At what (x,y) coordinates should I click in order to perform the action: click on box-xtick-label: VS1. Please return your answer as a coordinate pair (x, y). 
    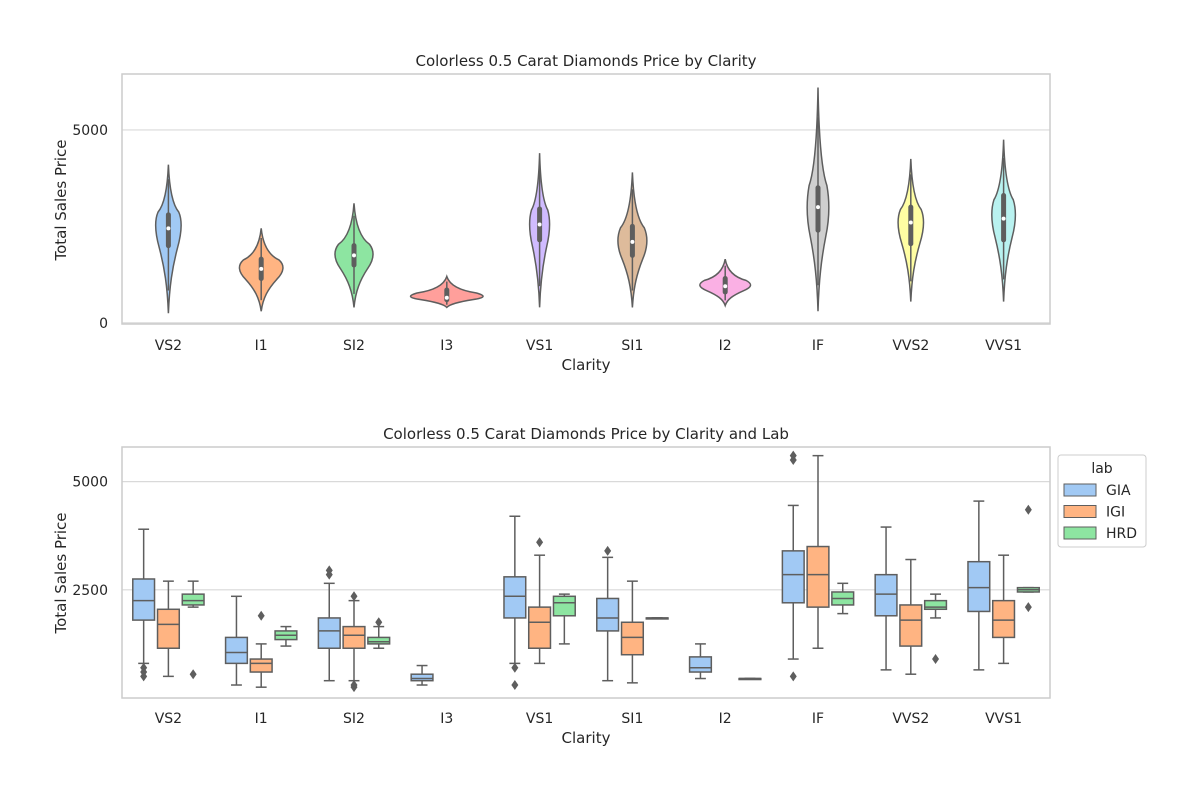
    Looking at the image, I should click on (539, 719).